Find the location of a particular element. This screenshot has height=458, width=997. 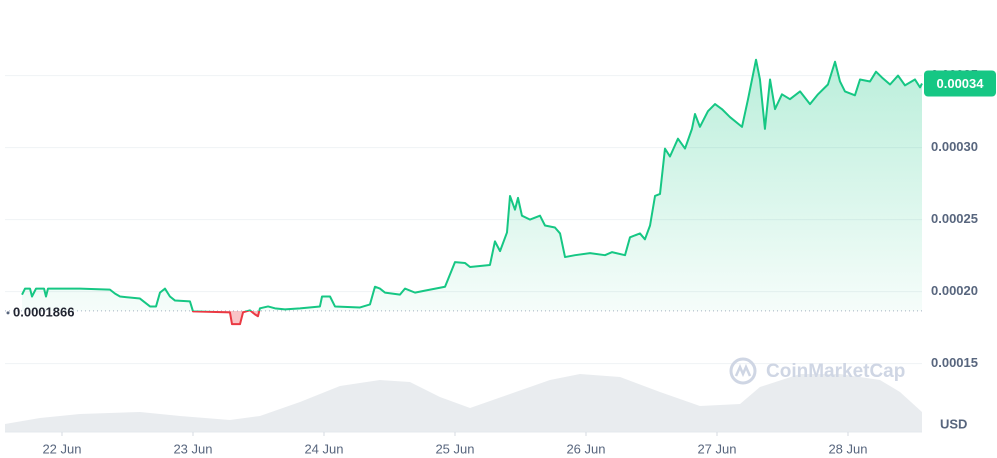

y-tick-label: 0.00030 is located at coordinates (954, 146).